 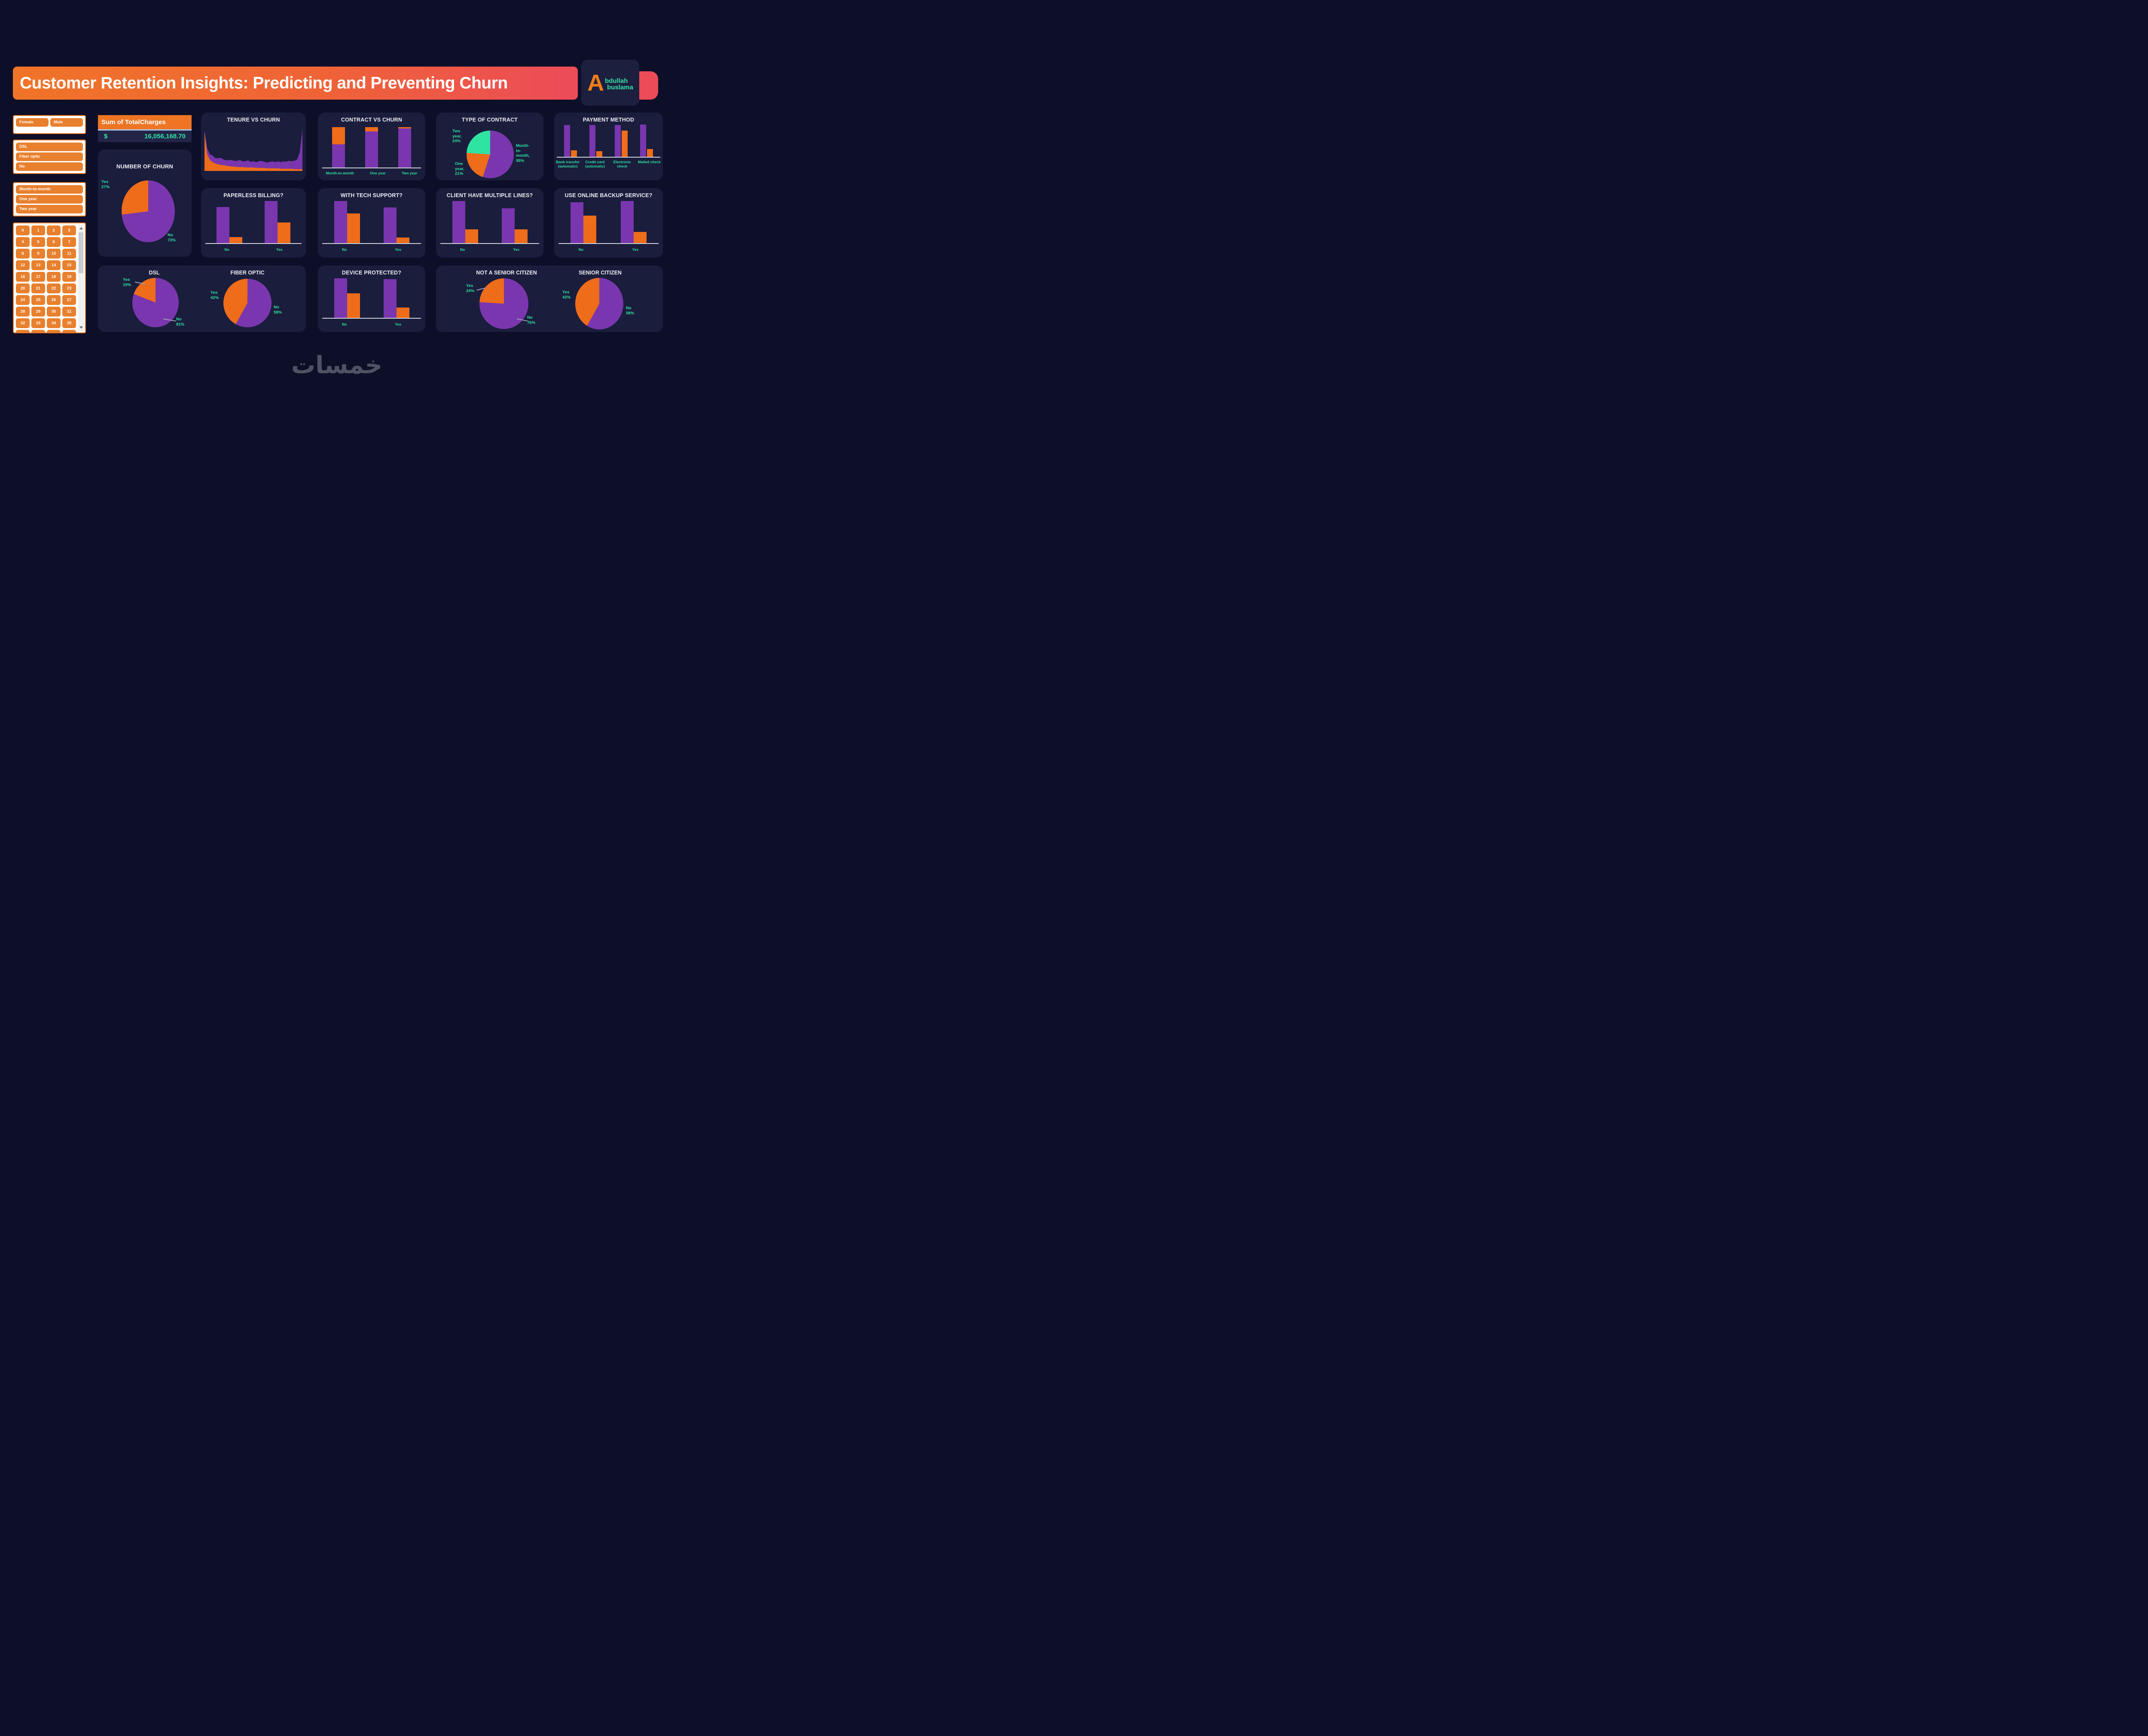 I want to click on tenure-number: 7, so click(x=69, y=242).